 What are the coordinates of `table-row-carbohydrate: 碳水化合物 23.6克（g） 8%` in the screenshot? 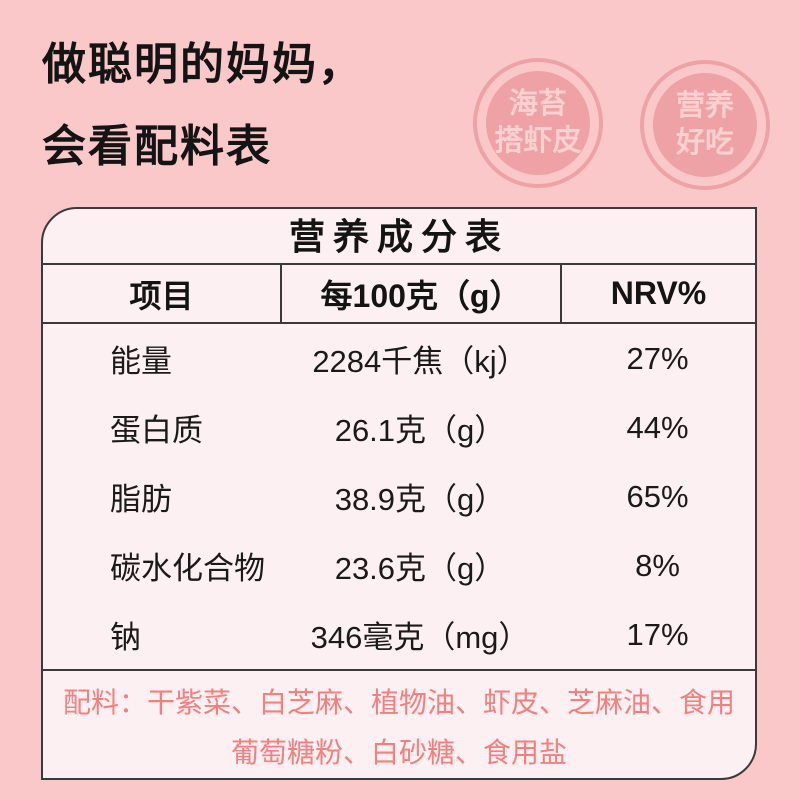 It's located at (399, 565).